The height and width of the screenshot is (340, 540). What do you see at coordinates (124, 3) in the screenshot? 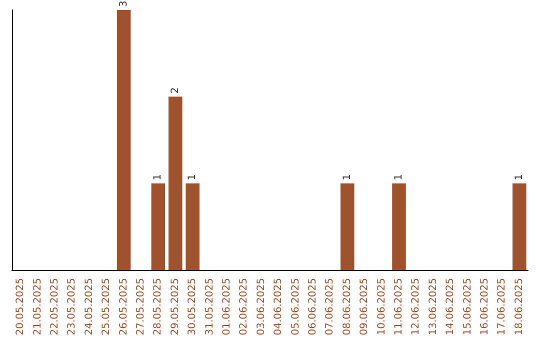
I see `data-label: 3` at bounding box center [124, 3].